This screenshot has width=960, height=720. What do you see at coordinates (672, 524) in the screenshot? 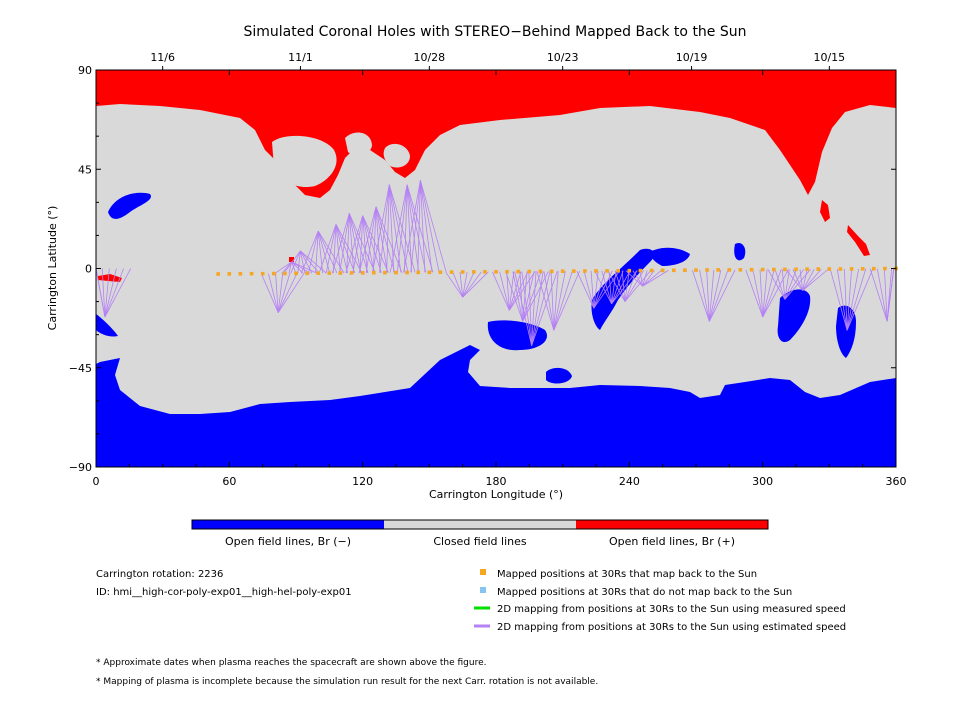
I see `colorbar-positive` at bounding box center [672, 524].